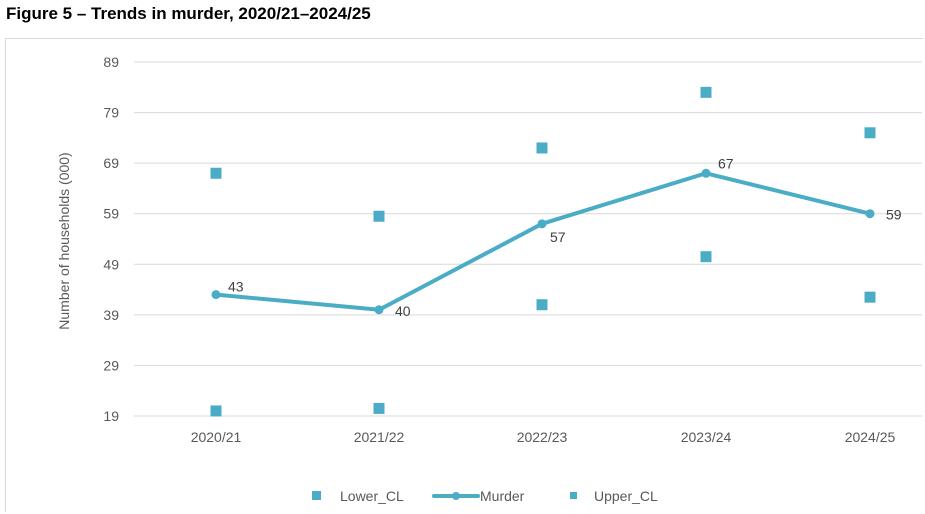 This screenshot has height=514, width=925. What do you see at coordinates (379, 437) in the screenshot?
I see `x-tick-label: 2021/22` at bounding box center [379, 437].